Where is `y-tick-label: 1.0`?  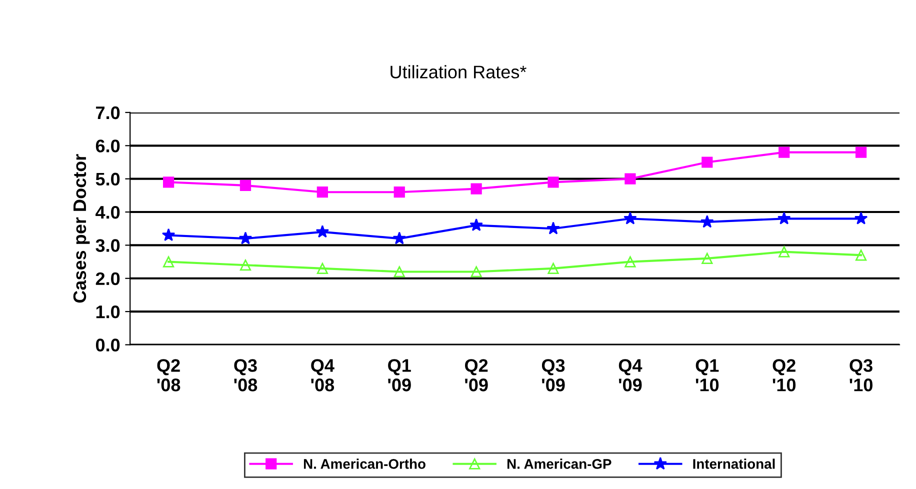
y-tick-label: 1.0 is located at coordinates (108, 311).